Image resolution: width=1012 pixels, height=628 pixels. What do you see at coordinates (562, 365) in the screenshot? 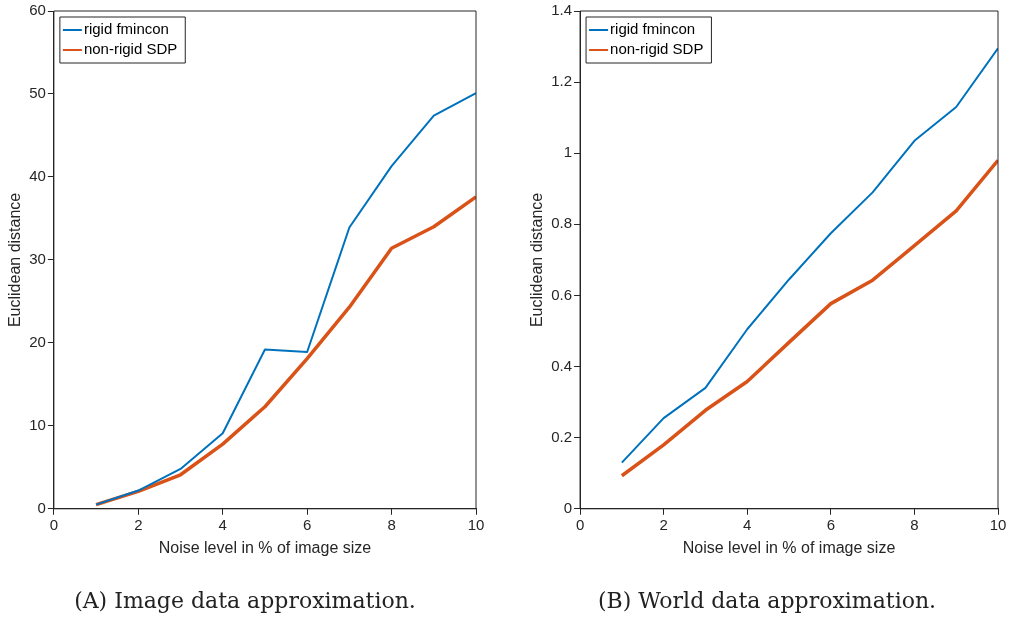
I see `y-tick-label: 0.4` at bounding box center [562, 365].